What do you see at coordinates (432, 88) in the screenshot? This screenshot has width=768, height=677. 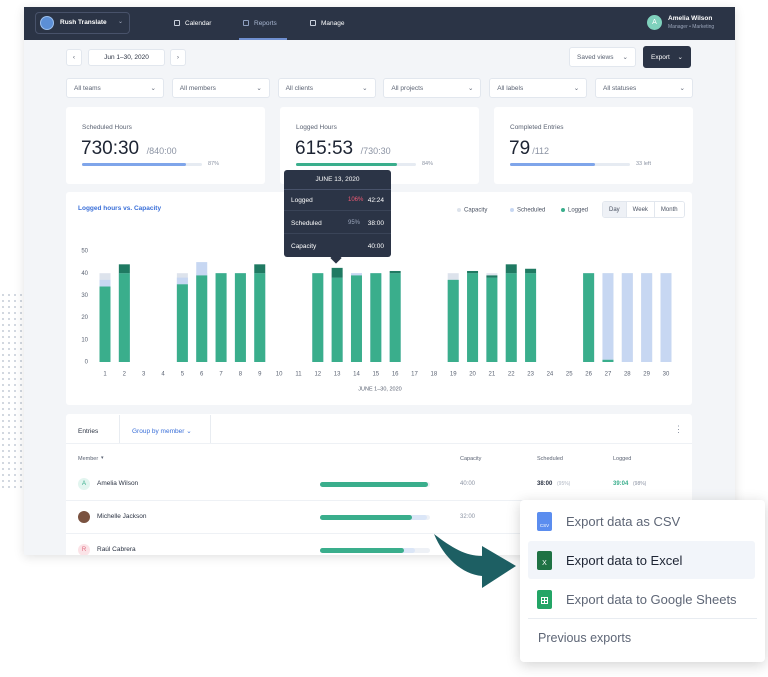 I see `filter-dropdown: All projects ⌄` at bounding box center [432, 88].